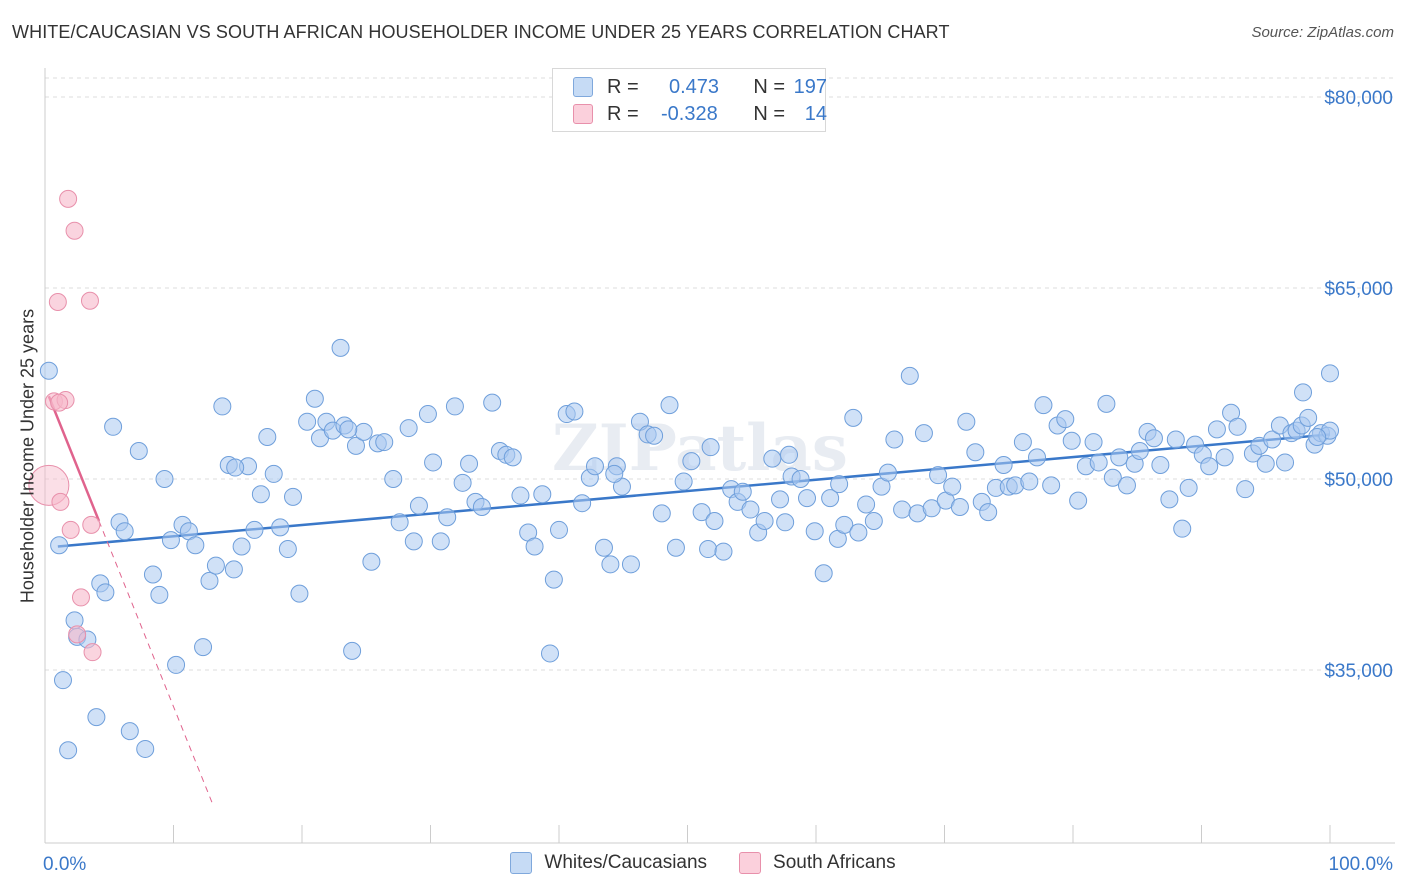 Image resolution: width=1406 pixels, height=892 pixels. What do you see at coordinates (27, 456) in the screenshot?
I see `y-axis-label: Householder Income Under 25 years` at bounding box center [27, 456].